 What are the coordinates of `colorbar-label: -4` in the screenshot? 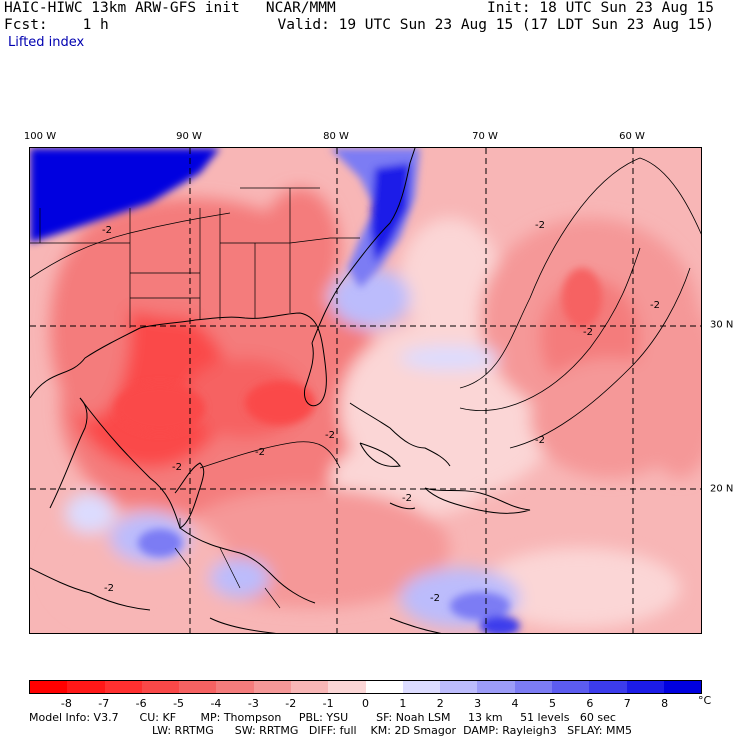 It's located at (216, 703).